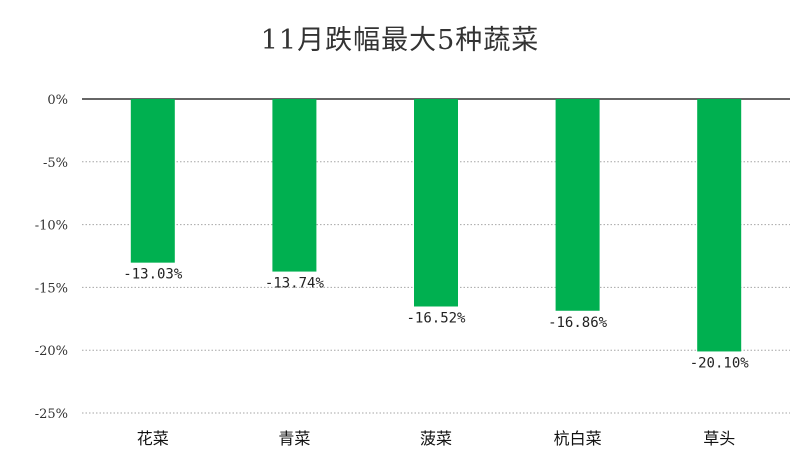 The width and height of the screenshot is (800, 463). I want to click on y-axis: 0% -5% -10% -15% -20% -25%, so click(51, 257).